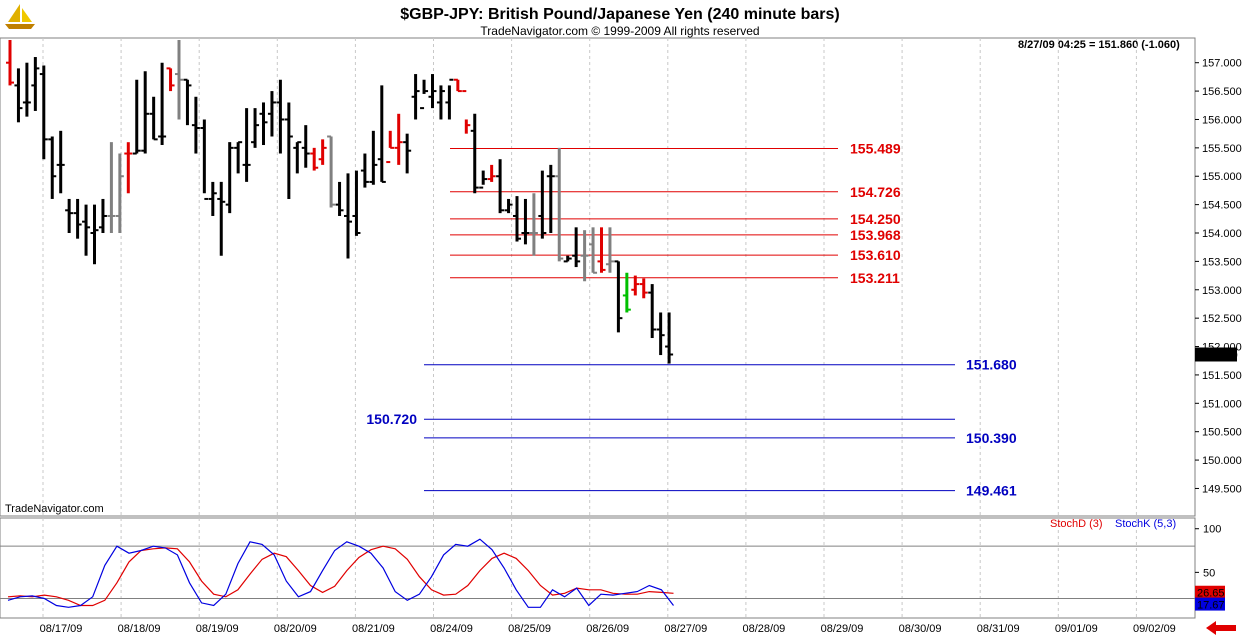 The height and width of the screenshot is (640, 1245). What do you see at coordinates (1222, 92) in the screenshot?
I see `y-tick-label: 156.500` at bounding box center [1222, 92].